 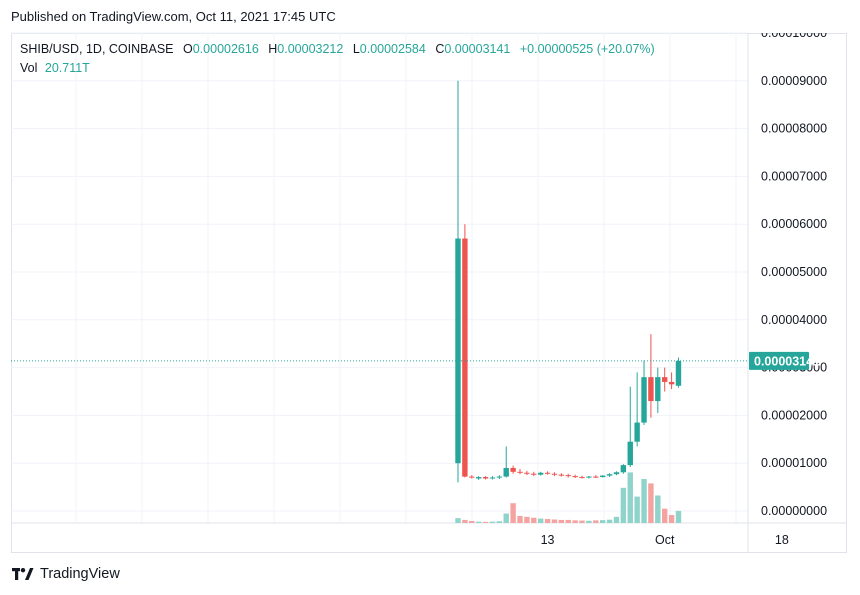 I want to click on legend-symbol: SHIB/USD, 1D, COINBASE, so click(x=97, y=49).